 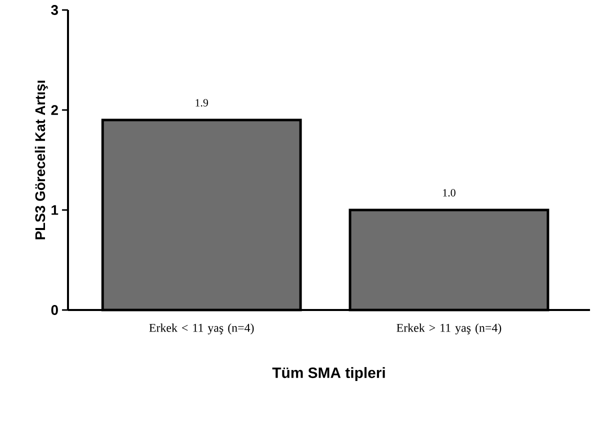 I want to click on x-axis-title: Tüm SMA tipleri, so click(x=328, y=374).